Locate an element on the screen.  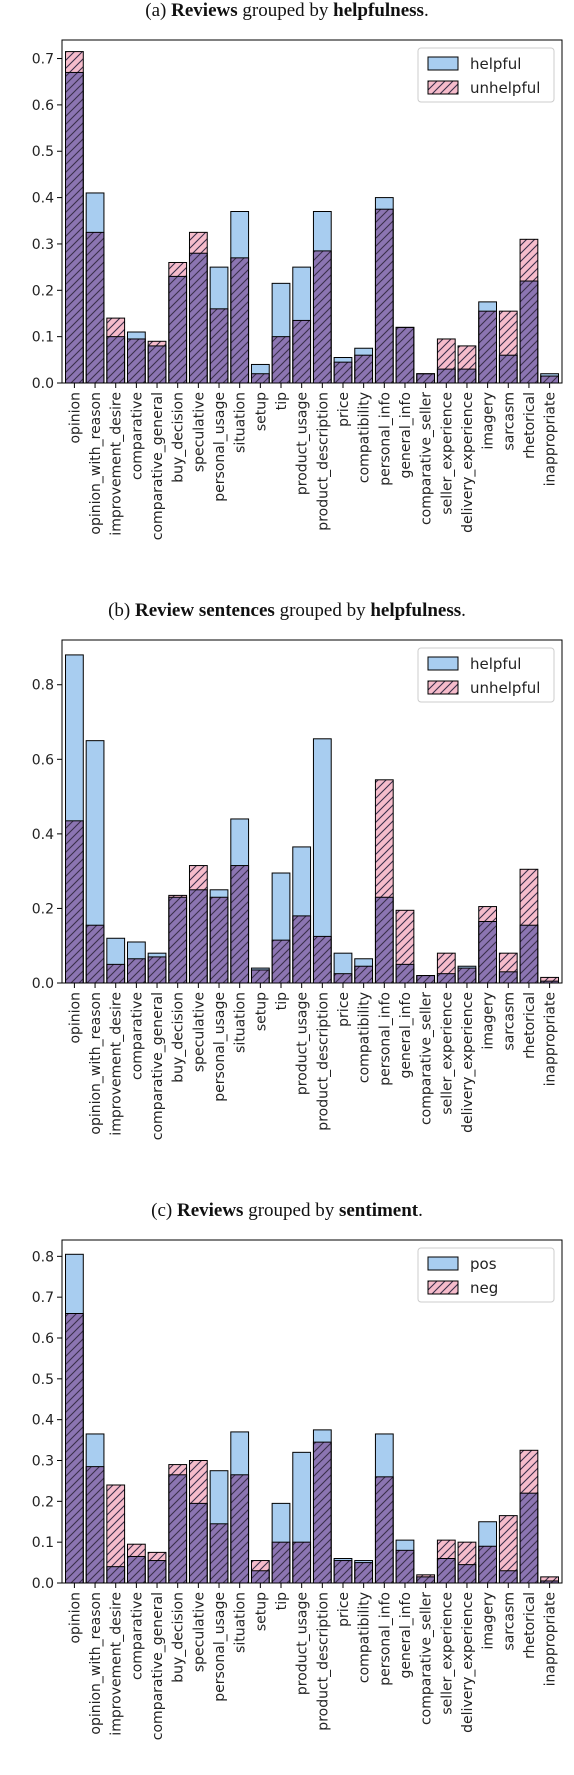
bar-improvement_desire-upper-hatch is located at coordinates (115, 327).